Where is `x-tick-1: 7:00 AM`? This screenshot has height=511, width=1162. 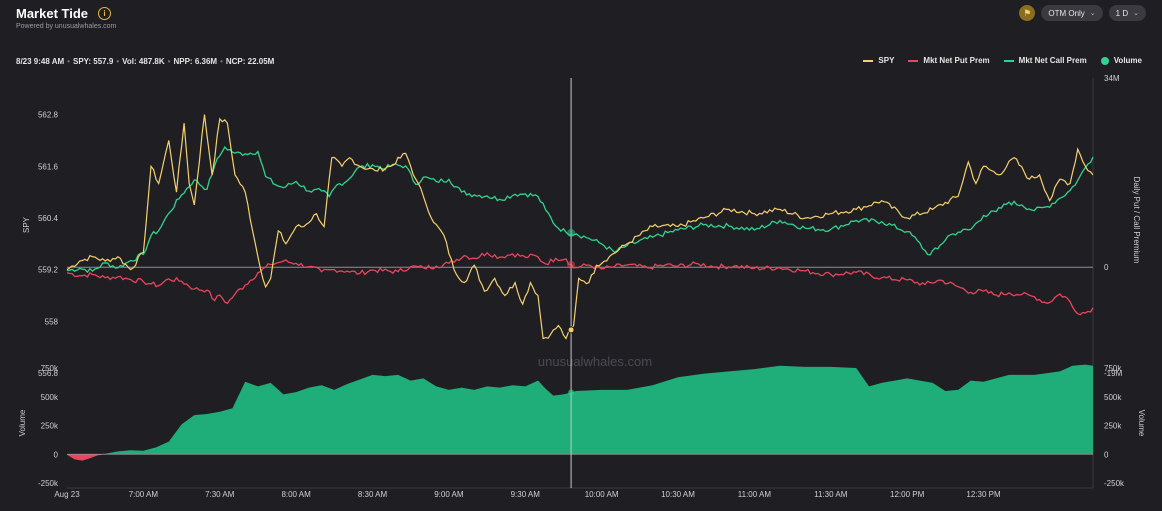 x-tick-1: 7:00 AM is located at coordinates (144, 494).